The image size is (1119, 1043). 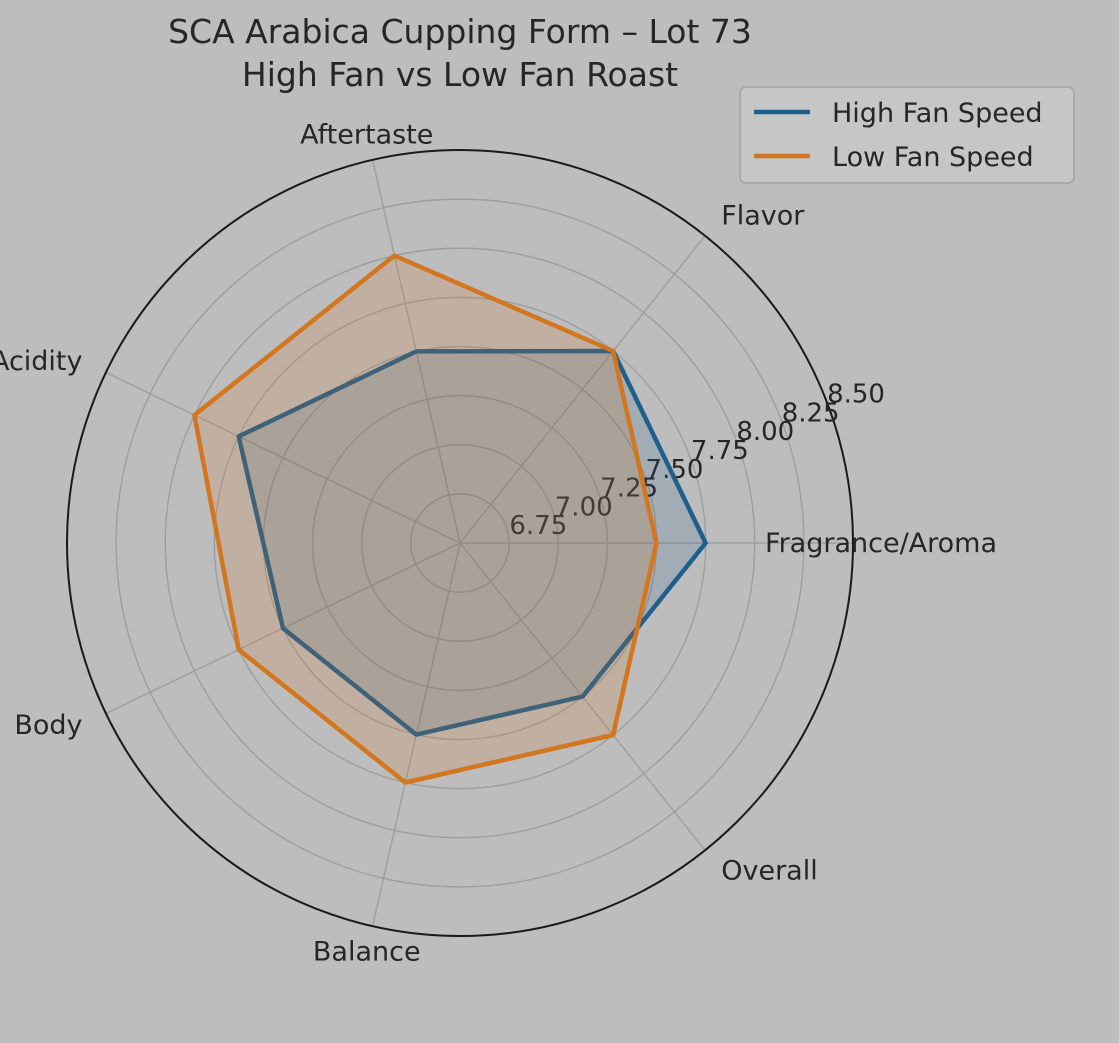 What do you see at coordinates (811, 413) in the screenshot?
I see `radial-tick-label: 8.25` at bounding box center [811, 413].